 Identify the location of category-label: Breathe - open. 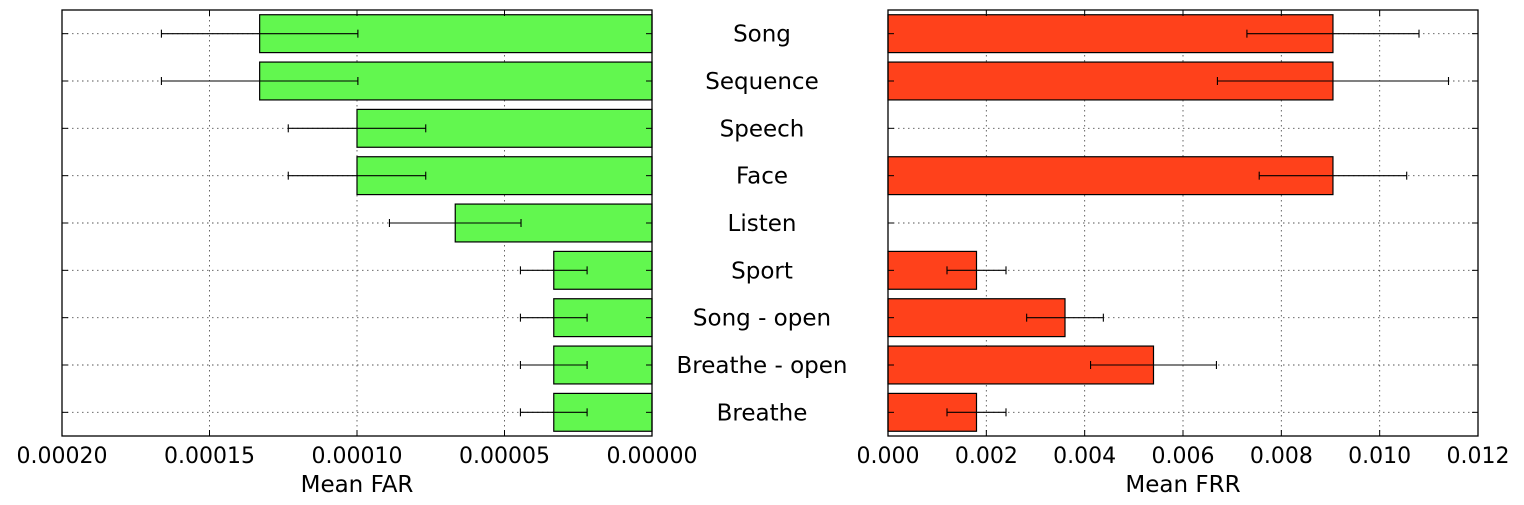
(761, 366).